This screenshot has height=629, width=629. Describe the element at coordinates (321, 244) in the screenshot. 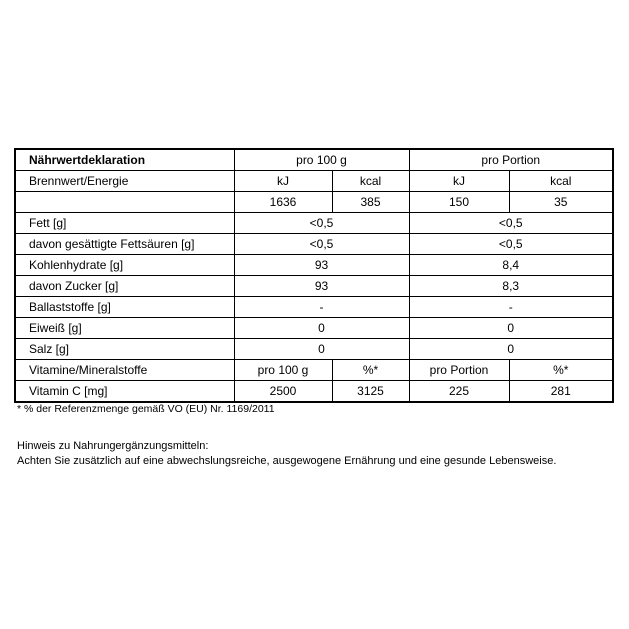

I see `value-saturated-fat-per100: <0,5` at that location.